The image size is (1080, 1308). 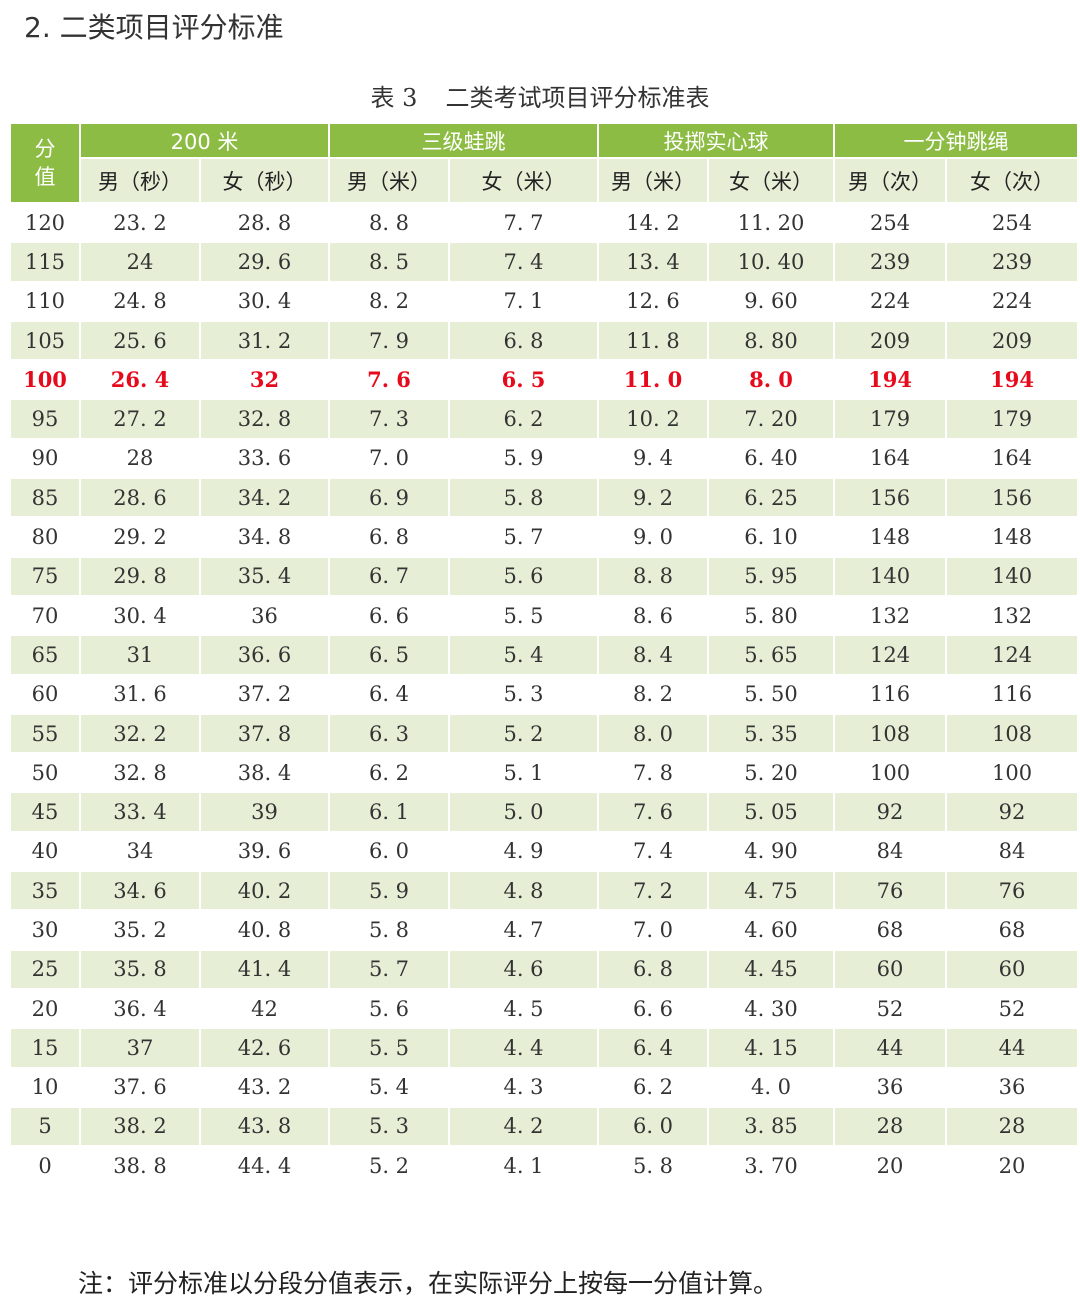 What do you see at coordinates (389, 773) in the screenshot?
I see `cell-frog-jump-male: 6. 2` at bounding box center [389, 773].